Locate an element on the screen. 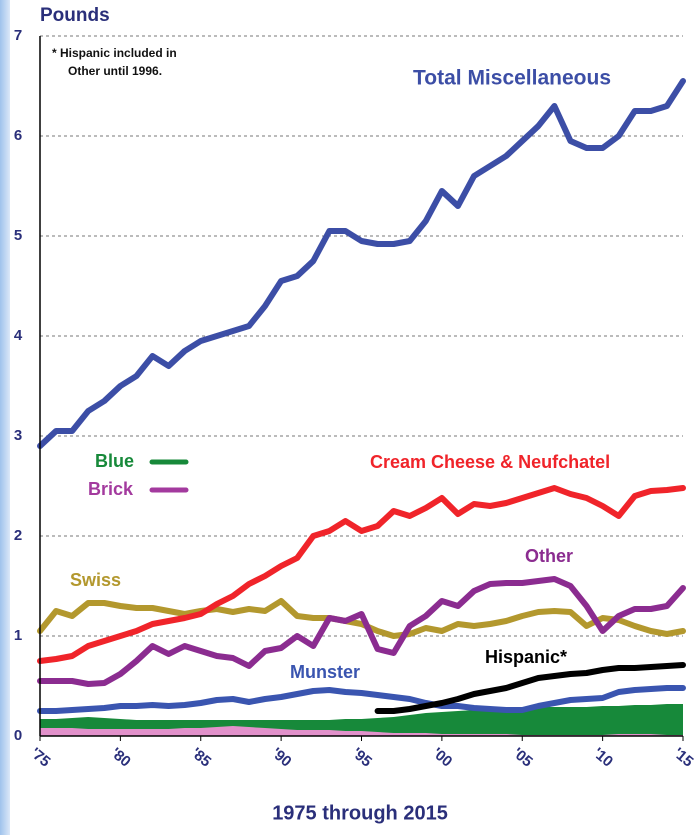  y-tick-label: 5 is located at coordinates (18, 235).